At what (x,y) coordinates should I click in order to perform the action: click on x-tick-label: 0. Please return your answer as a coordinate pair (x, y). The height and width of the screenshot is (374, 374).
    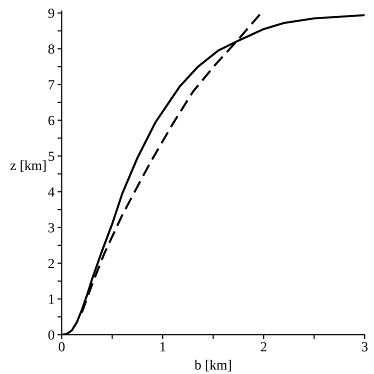
    Looking at the image, I should click on (61, 347).